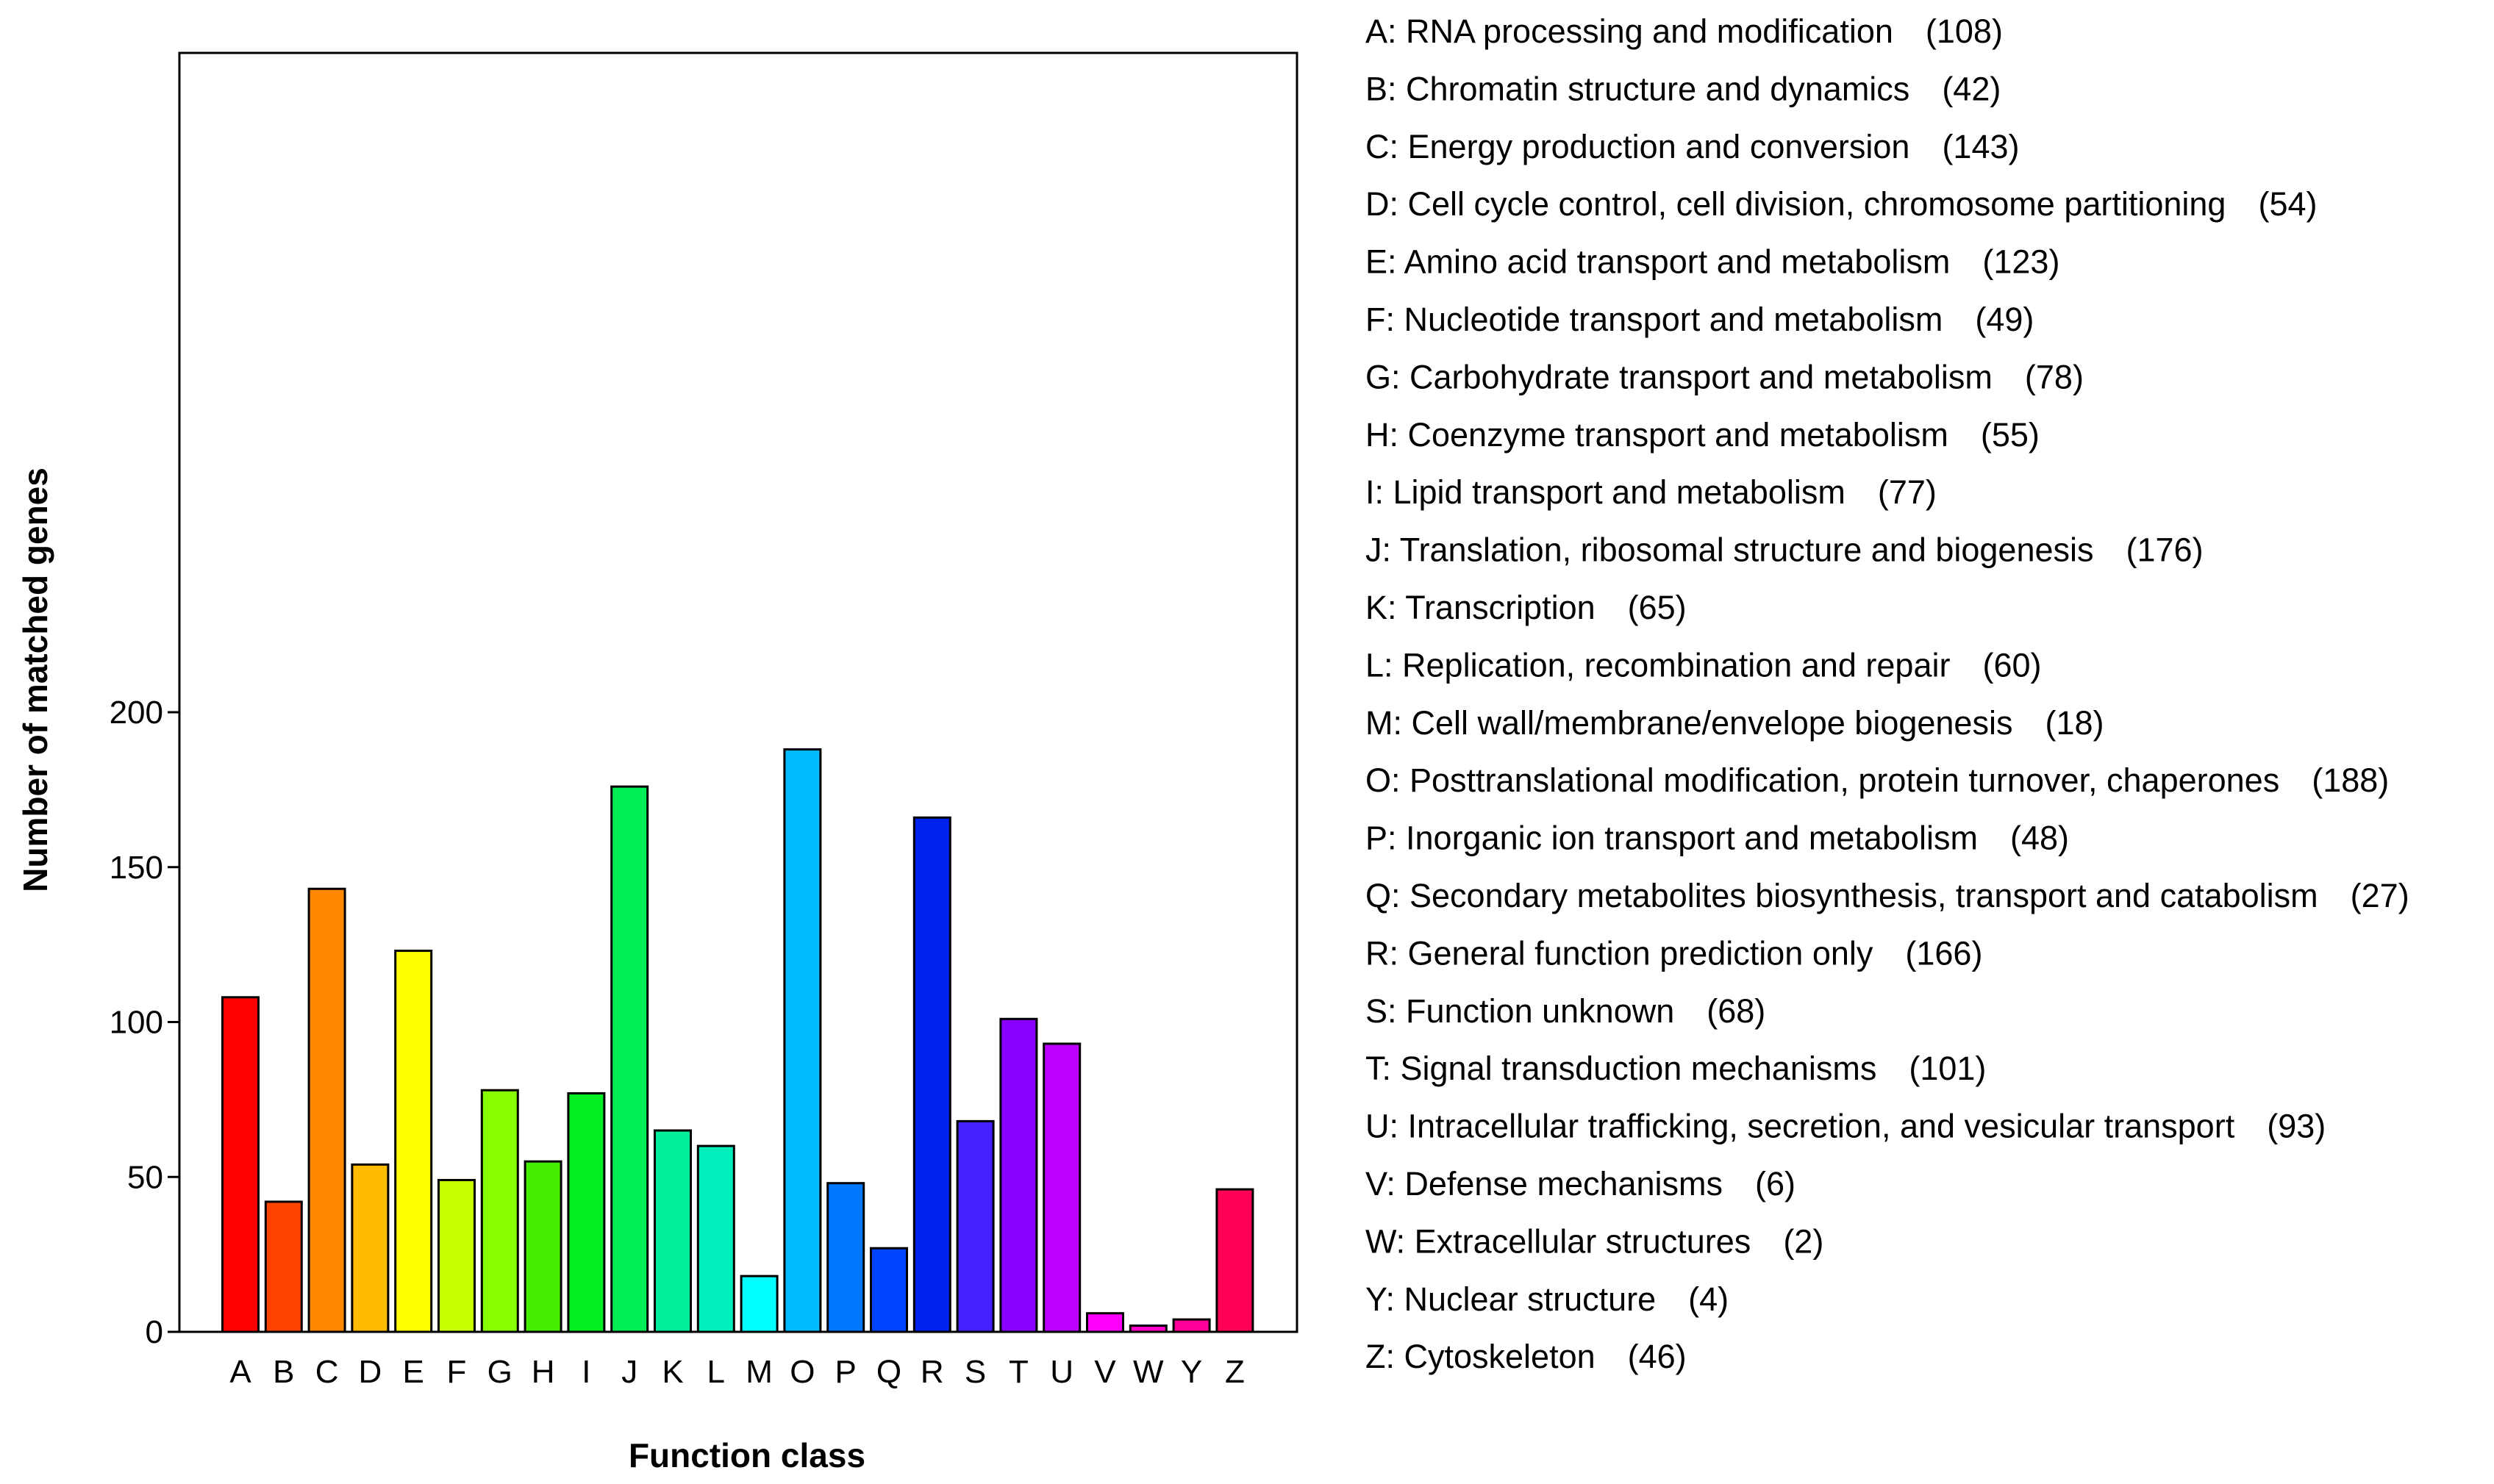  Describe the element at coordinates (136, 868) in the screenshot. I see `y-tick-label: 150` at that location.